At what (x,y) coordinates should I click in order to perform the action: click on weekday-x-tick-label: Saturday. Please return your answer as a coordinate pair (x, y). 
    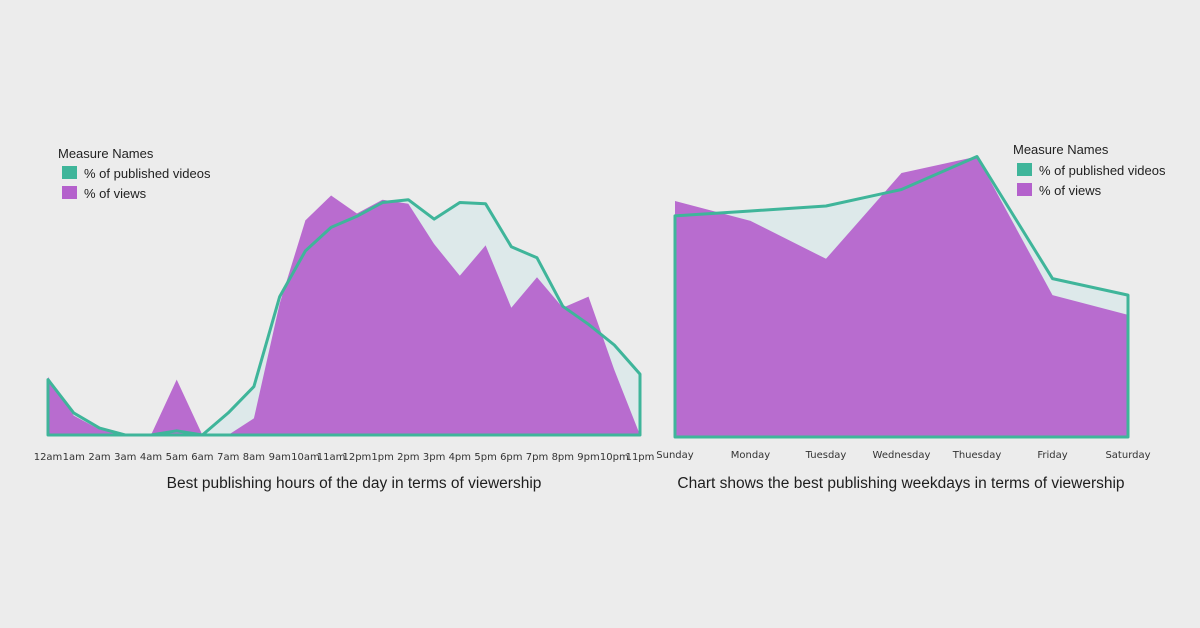
    Looking at the image, I should click on (1127, 455).